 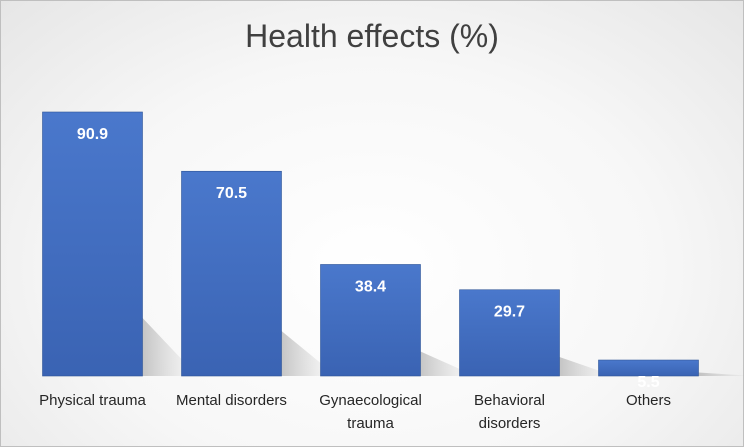 I want to click on category-label: Gynaecological, so click(x=370, y=400).